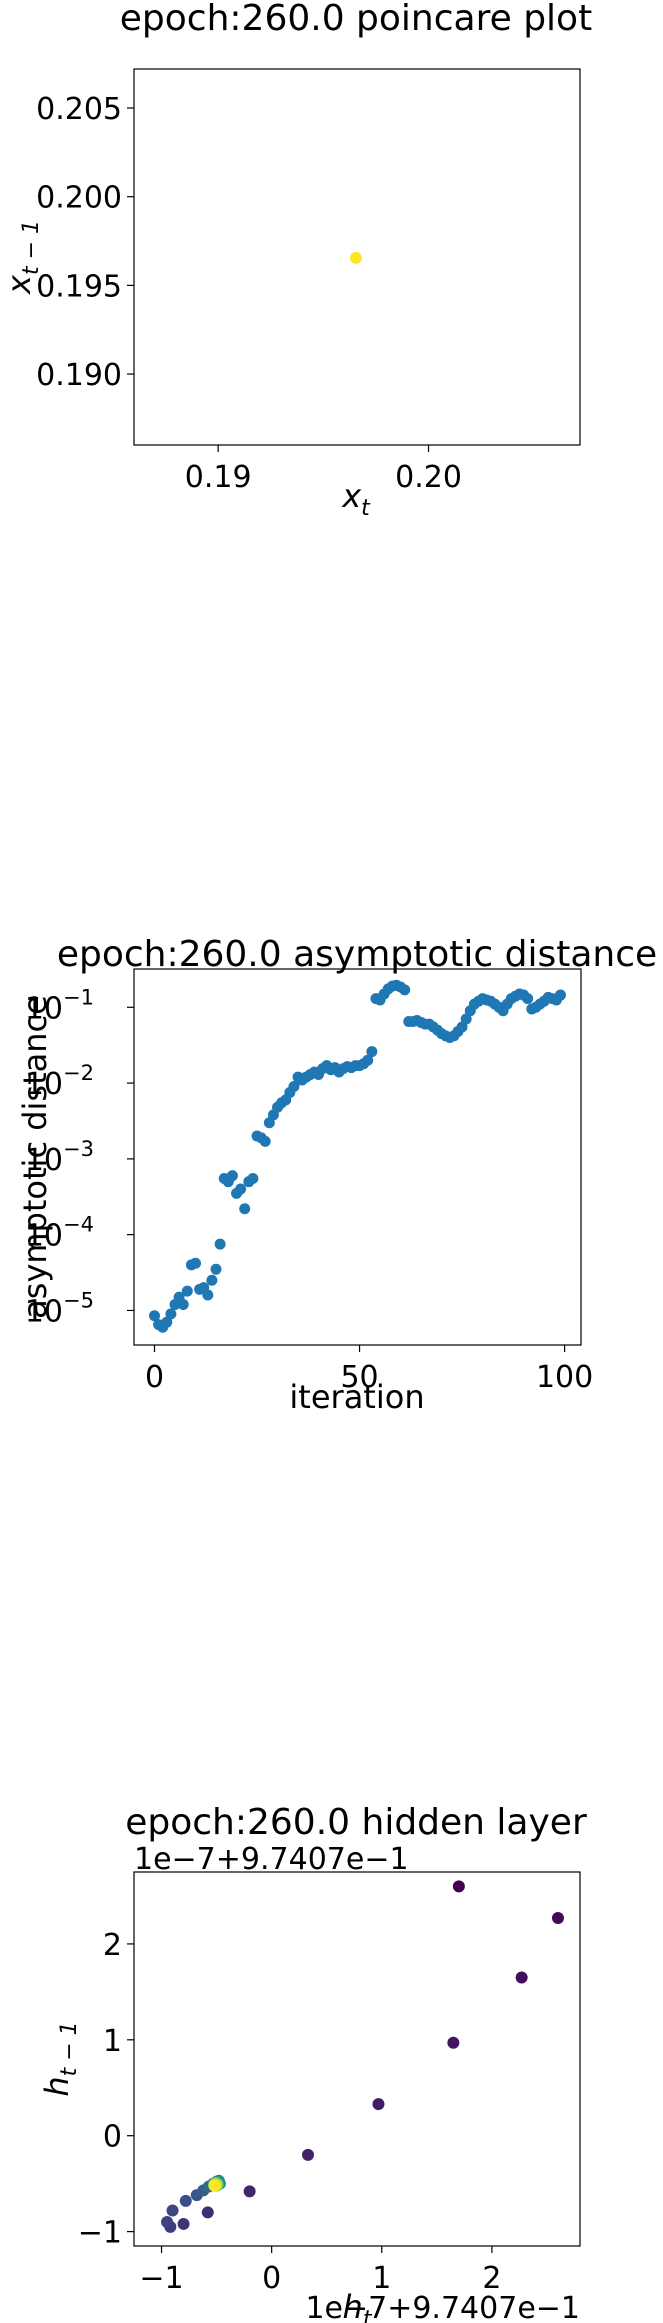 This screenshot has height=2323, width=663. I want to click on distance-ylabel: asymptotic distance, so click(35, 1157).